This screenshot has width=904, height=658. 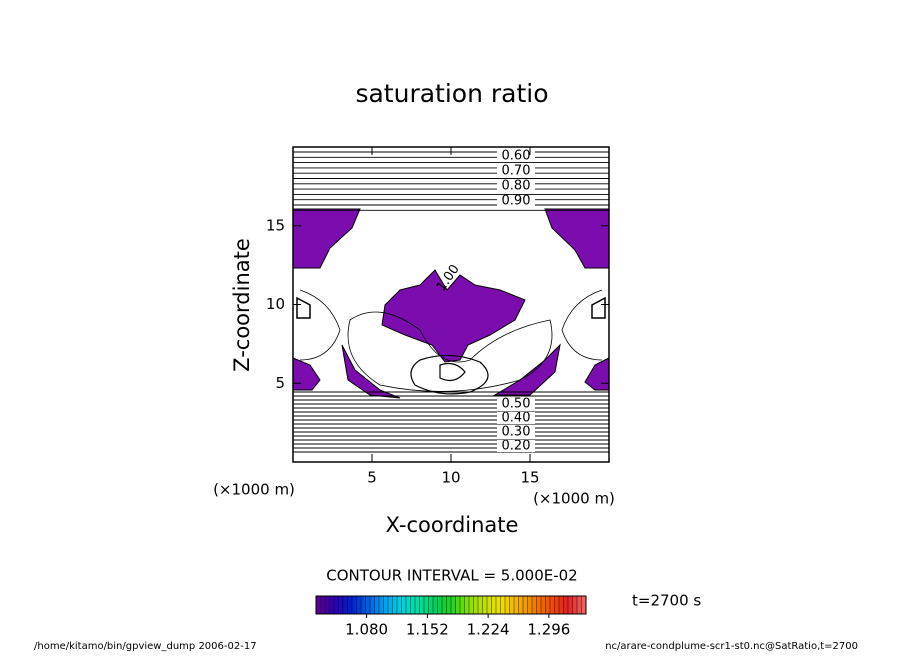 What do you see at coordinates (254, 490) in the screenshot?
I see `y-unit: (×1000 m)` at bounding box center [254, 490].